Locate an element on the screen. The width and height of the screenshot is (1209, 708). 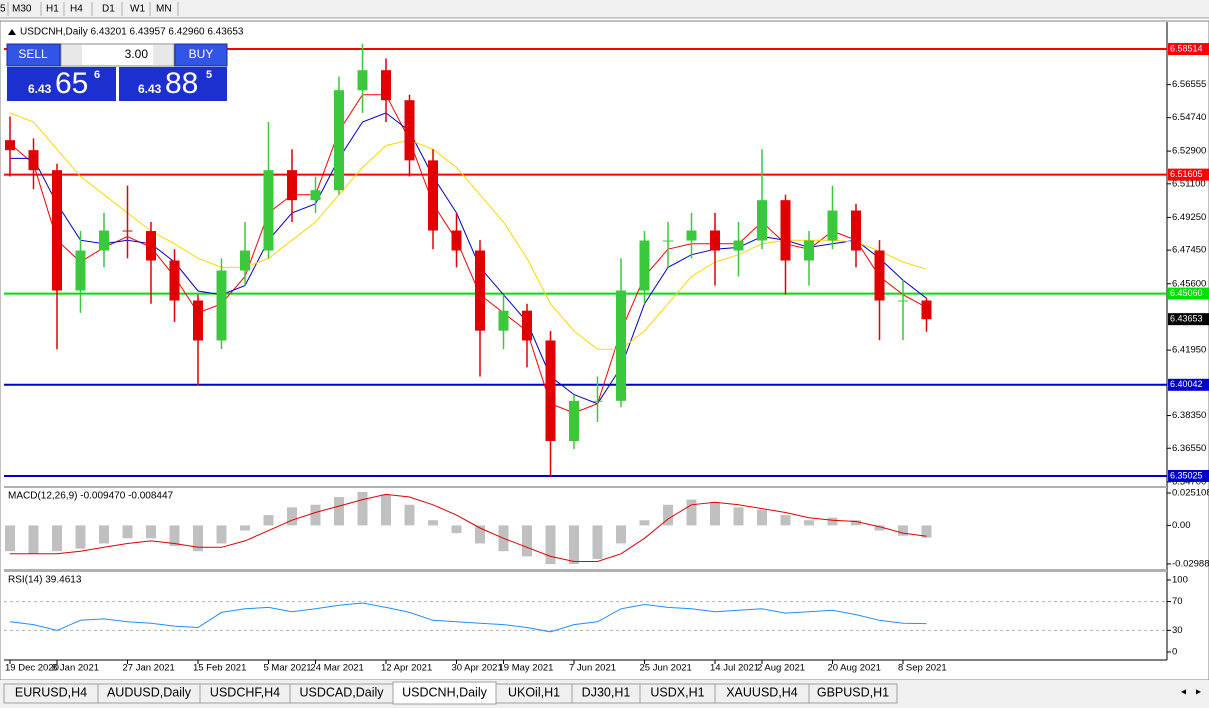
tab-scroll-right: ▸ is located at coordinates (1198, 692).